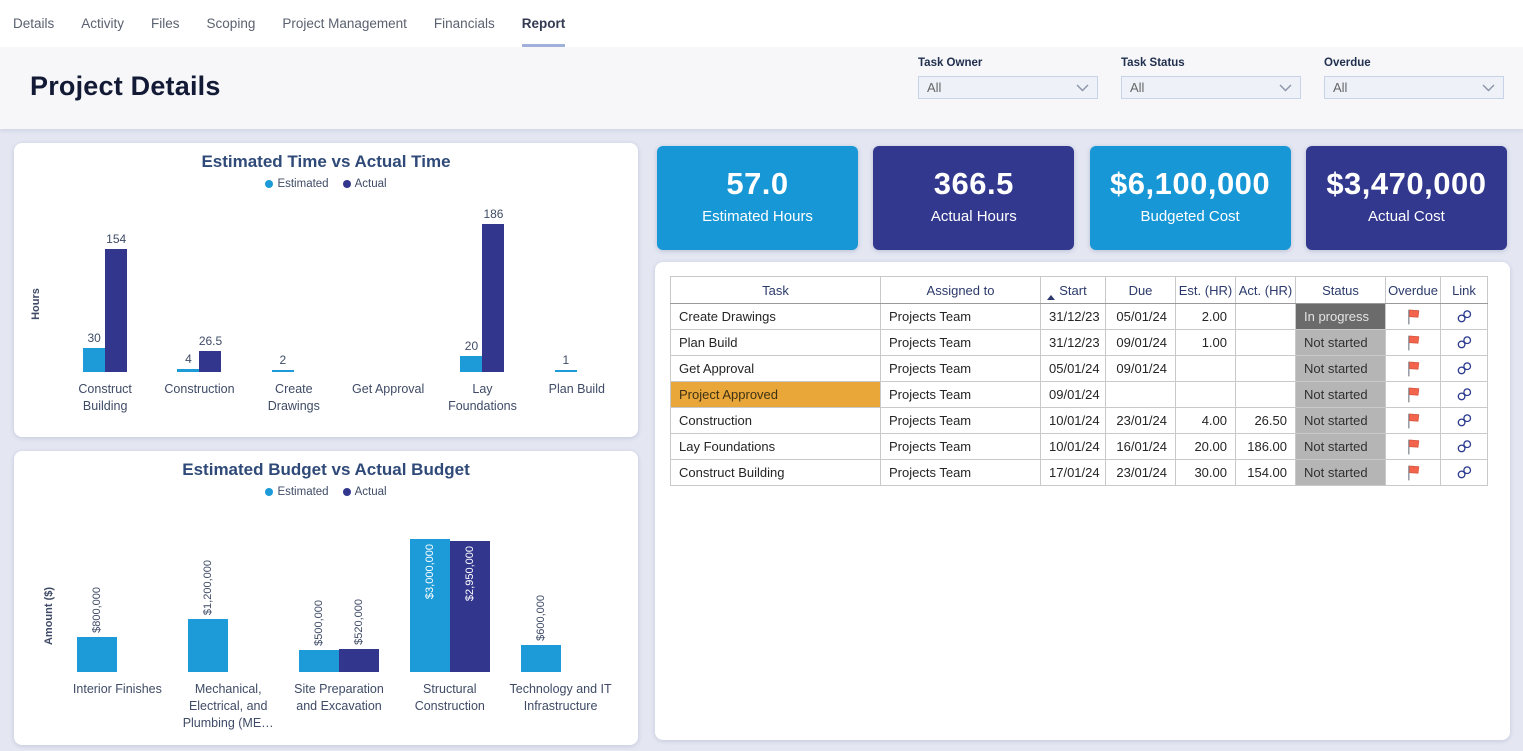 This screenshot has width=1523, height=751. Describe the element at coordinates (188, 370) in the screenshot. I see `bar-estimated-construction` at that location.